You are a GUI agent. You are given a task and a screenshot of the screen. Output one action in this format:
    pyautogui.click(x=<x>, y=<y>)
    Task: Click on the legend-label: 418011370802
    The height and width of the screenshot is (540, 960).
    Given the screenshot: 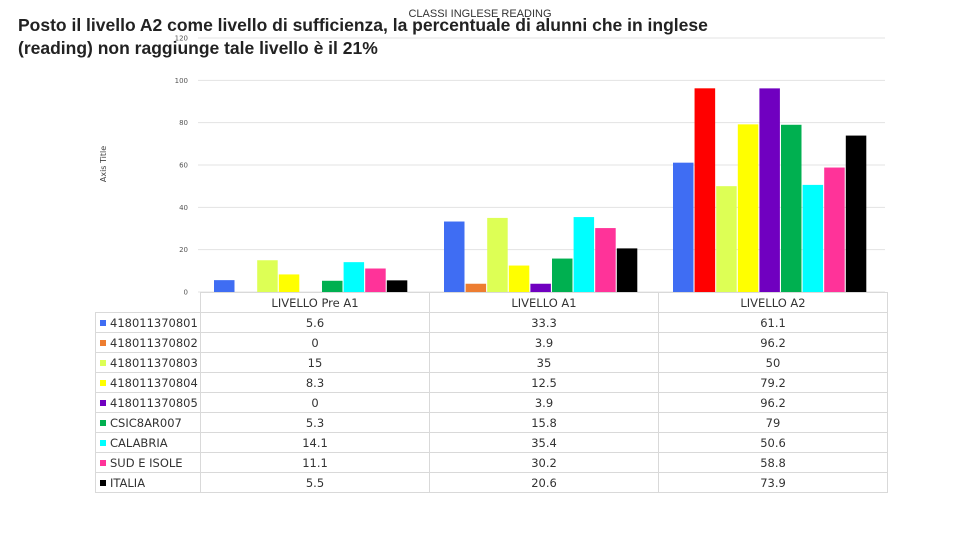 What is the action you would take?
    pyautogui.click(x=154, y=342)
    